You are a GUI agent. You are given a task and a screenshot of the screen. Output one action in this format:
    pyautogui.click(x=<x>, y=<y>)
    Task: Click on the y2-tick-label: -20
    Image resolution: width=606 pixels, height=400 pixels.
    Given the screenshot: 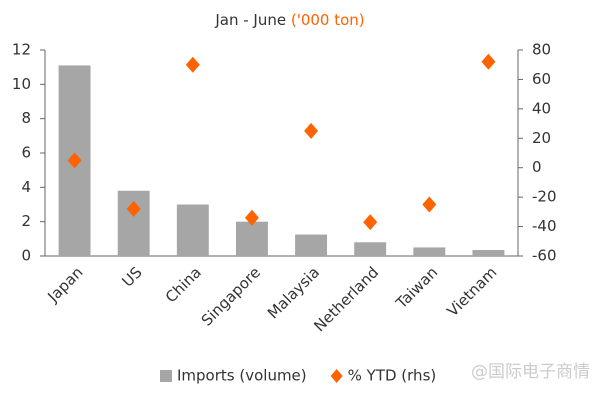 What is the action you would take?
    pyautogui.click(x=544, y=197)
    